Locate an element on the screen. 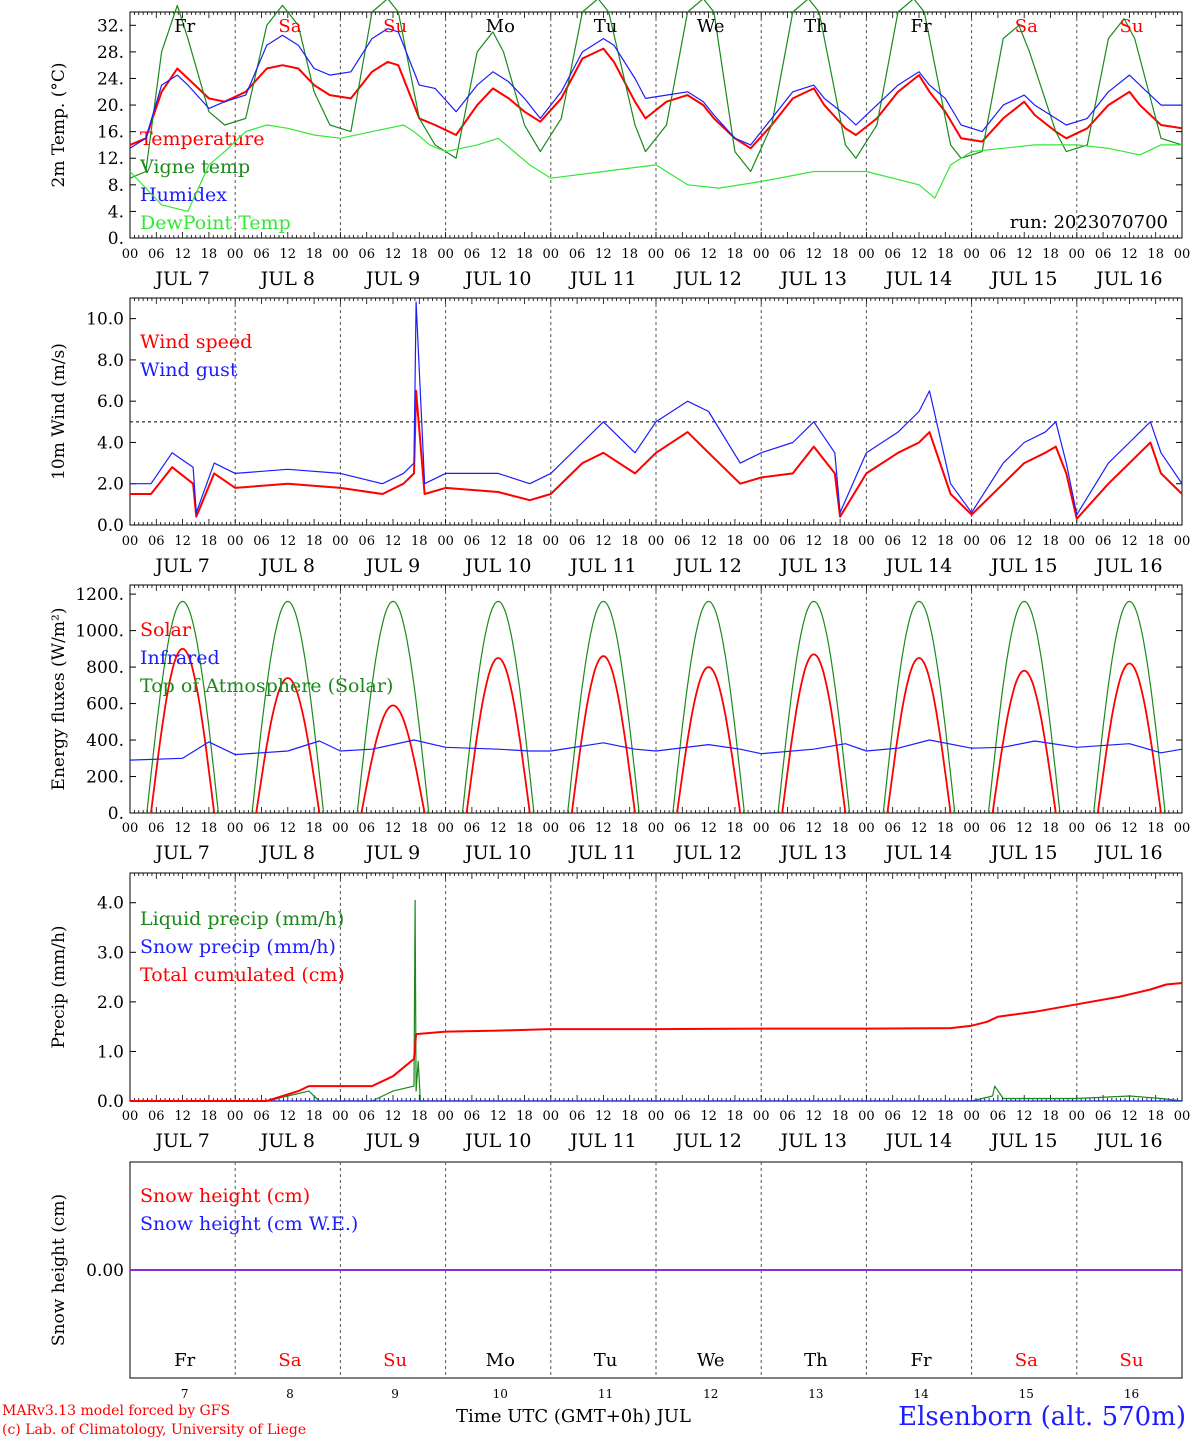 The height and width of the screenshot is (1440, 1194). legend-entry: Snow precip (mm/h) is located at coordinates (238, 947).